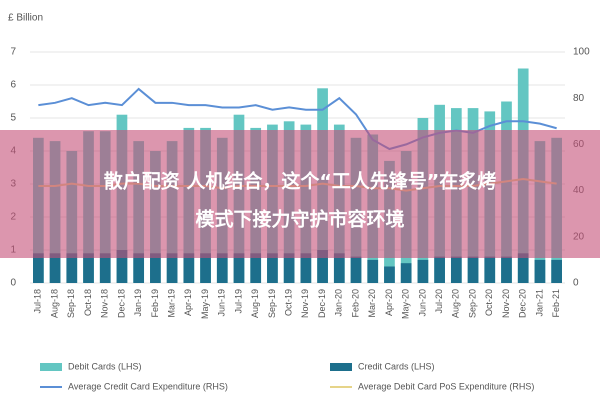 Image resolution: width=600 pixels, height=400 pixels. What do you see at coordinates (576, 283) in the screenshot?
I see `y2-tick-label: 0` at bounding box center [576, 283].